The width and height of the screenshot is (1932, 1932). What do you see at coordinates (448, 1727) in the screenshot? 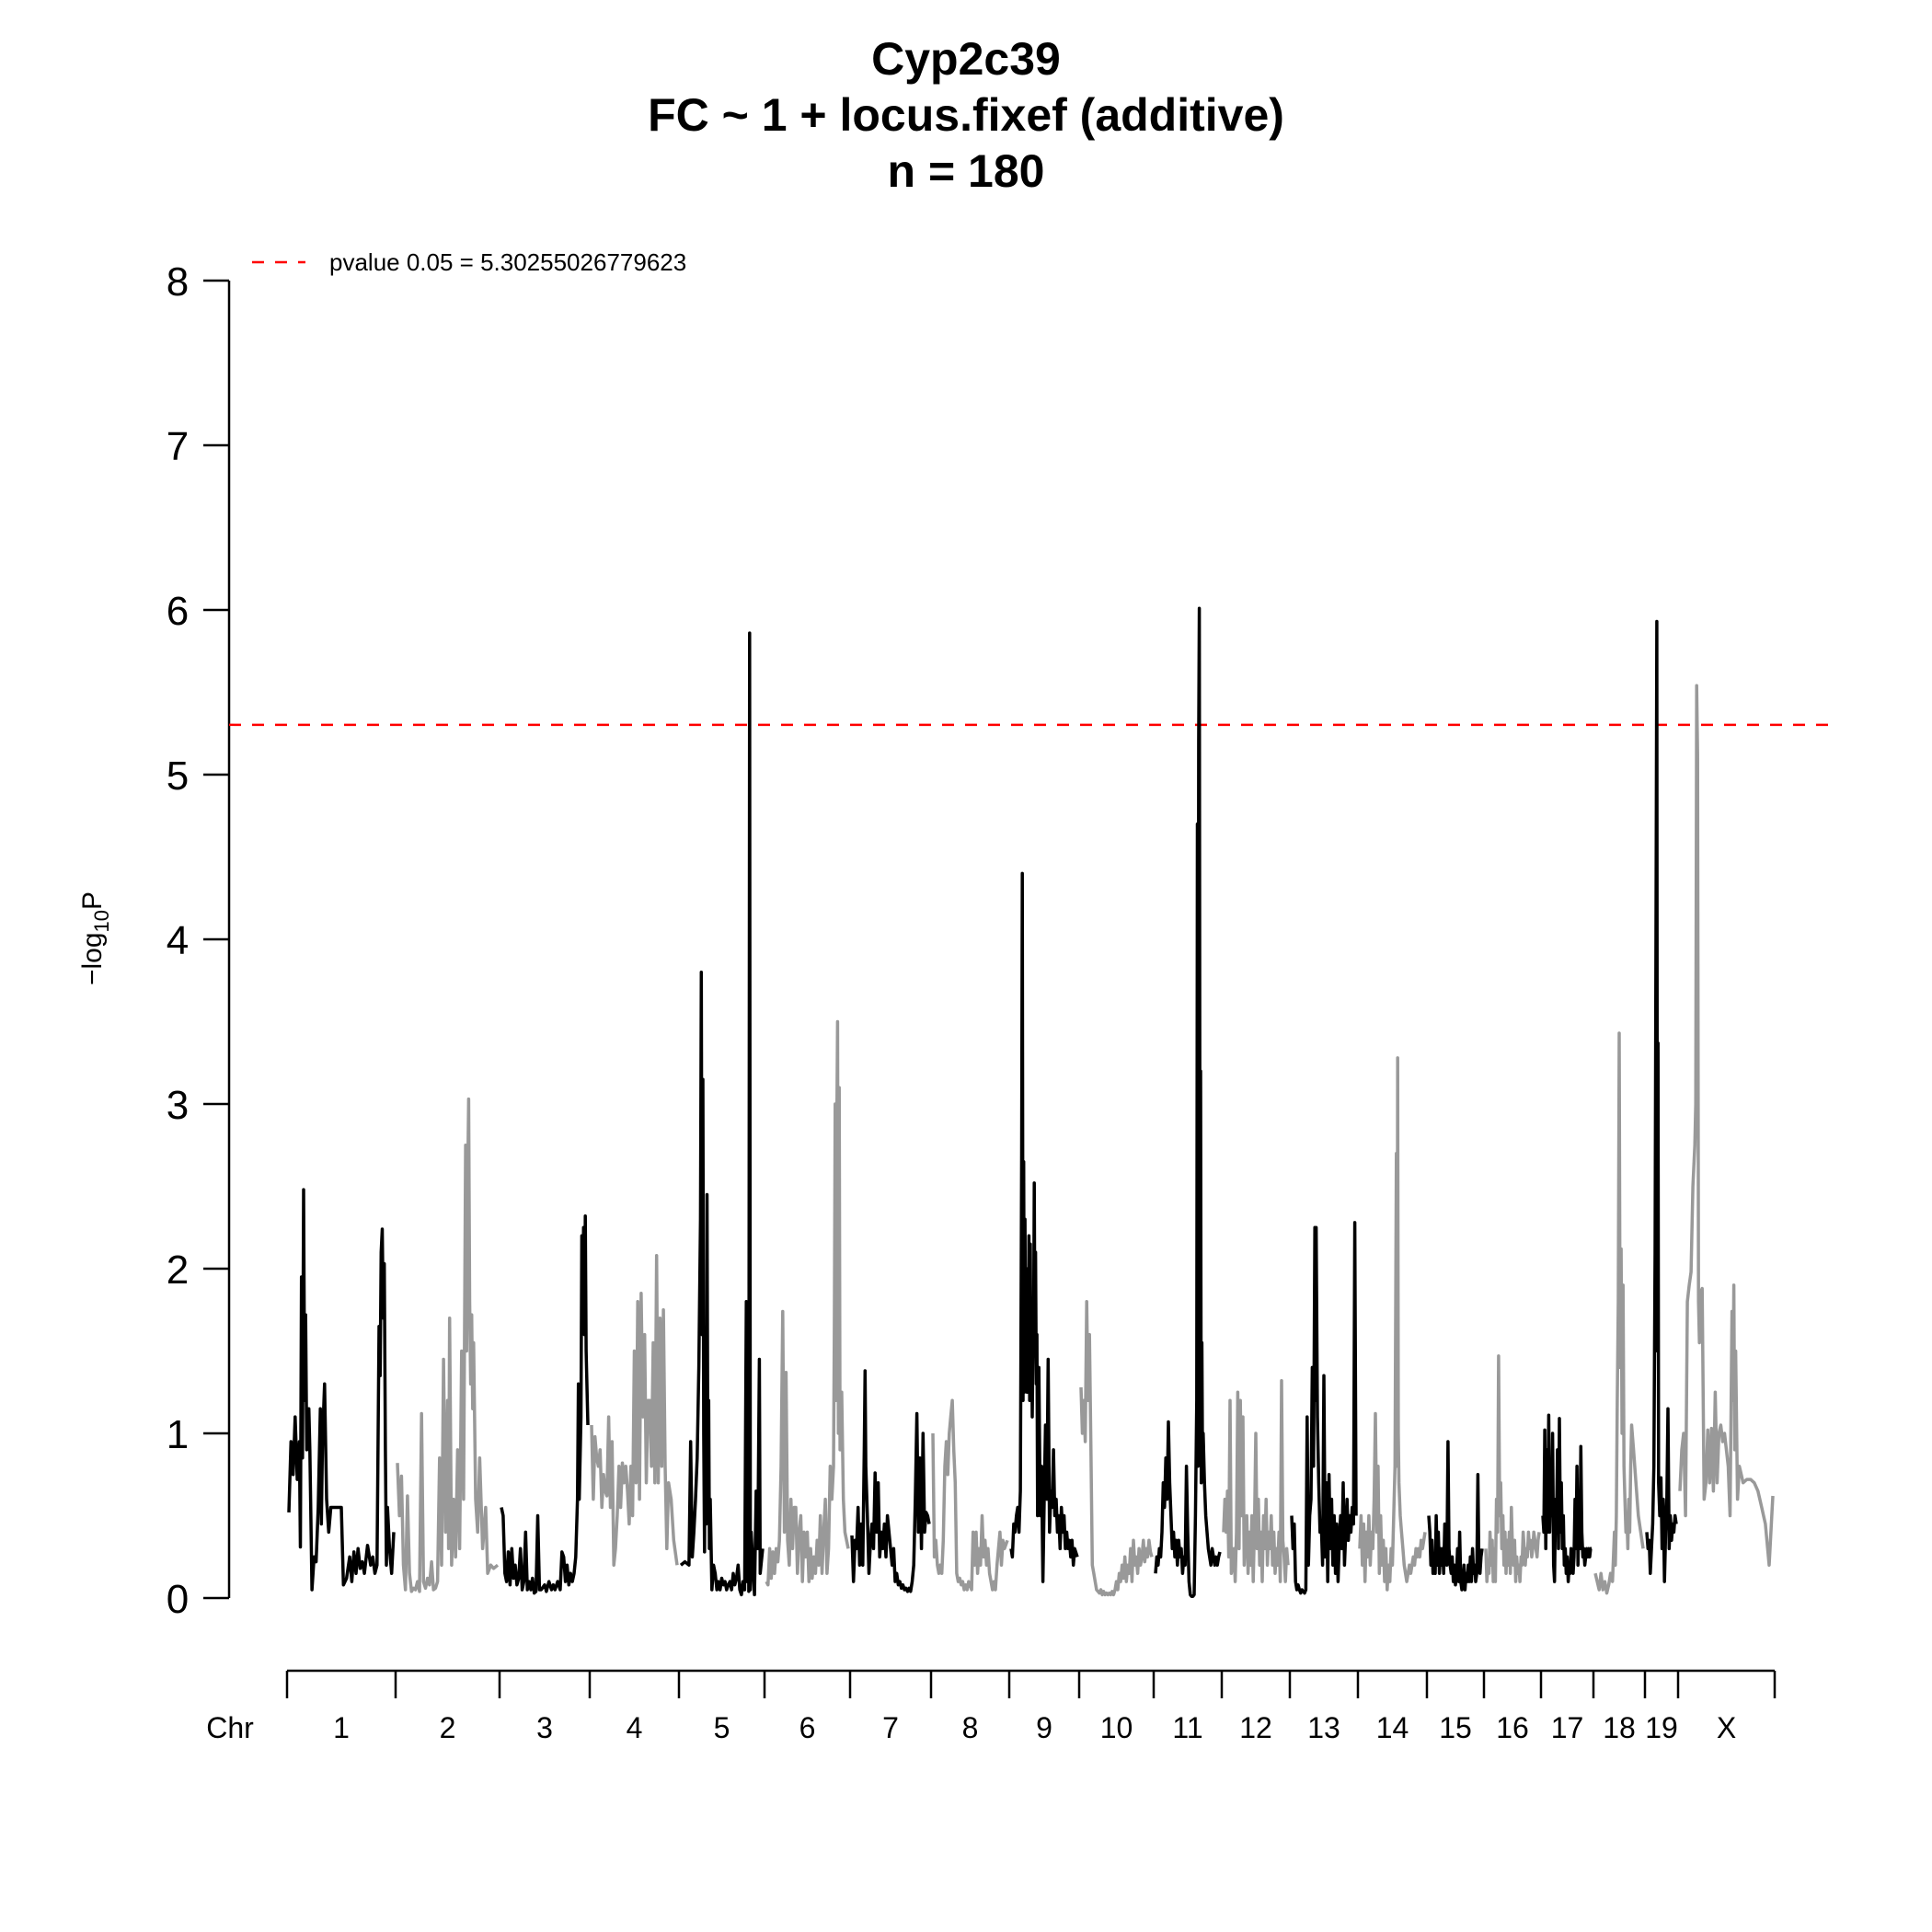
I see `x-tick-label-chr-2: 2` at bounding box center [448, 1727].